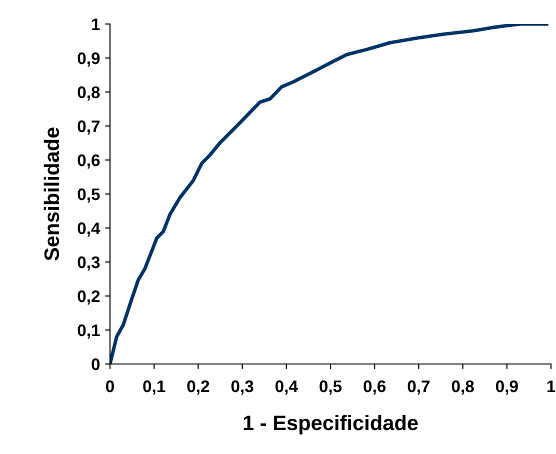 Image resolution: width=556 pixels, height=454 pixels. I want to click on x-axis-title: 1 - Especificidade, so click(331, 424).